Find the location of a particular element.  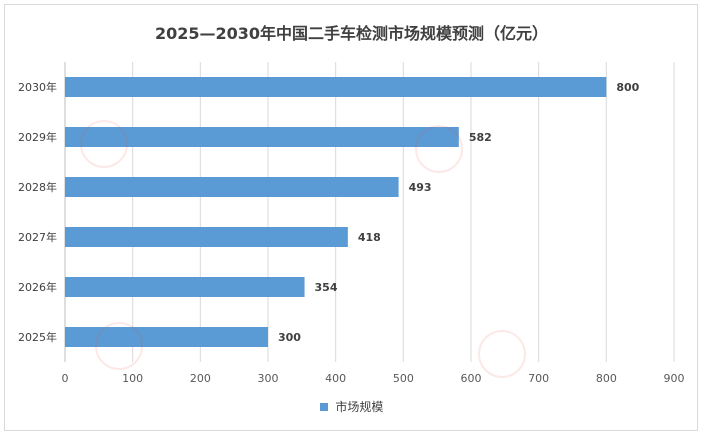

data-label: 582 is located at coordinates (480, 137).